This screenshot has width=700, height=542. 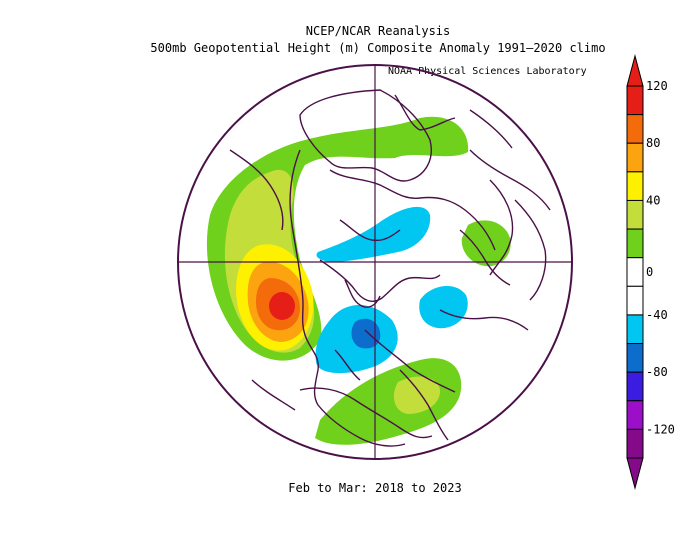 What do you see at coordinates (657, 372) in the screenshot?
I see `colorbar-tick-label: -80` at bounding box center [657, 372].